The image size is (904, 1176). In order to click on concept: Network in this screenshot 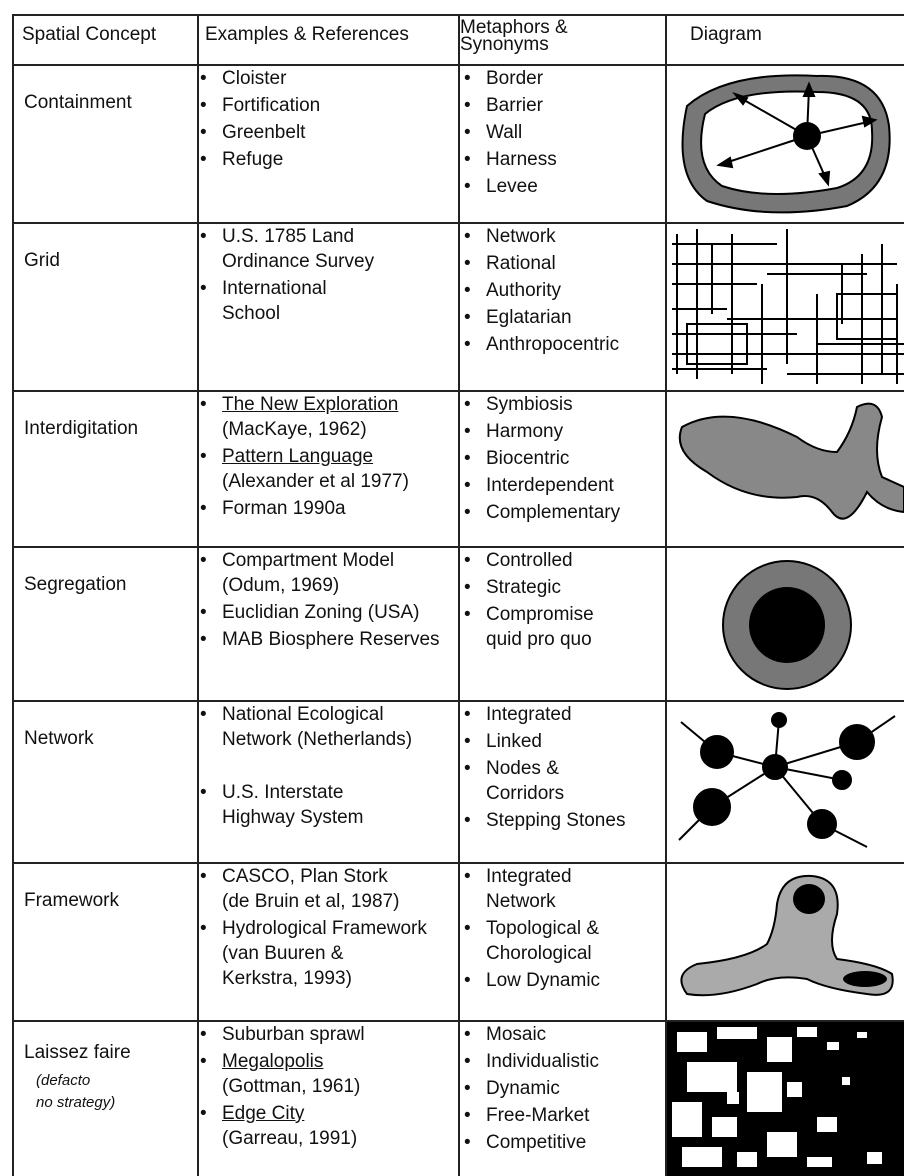, I will do `click(59, 738)`.